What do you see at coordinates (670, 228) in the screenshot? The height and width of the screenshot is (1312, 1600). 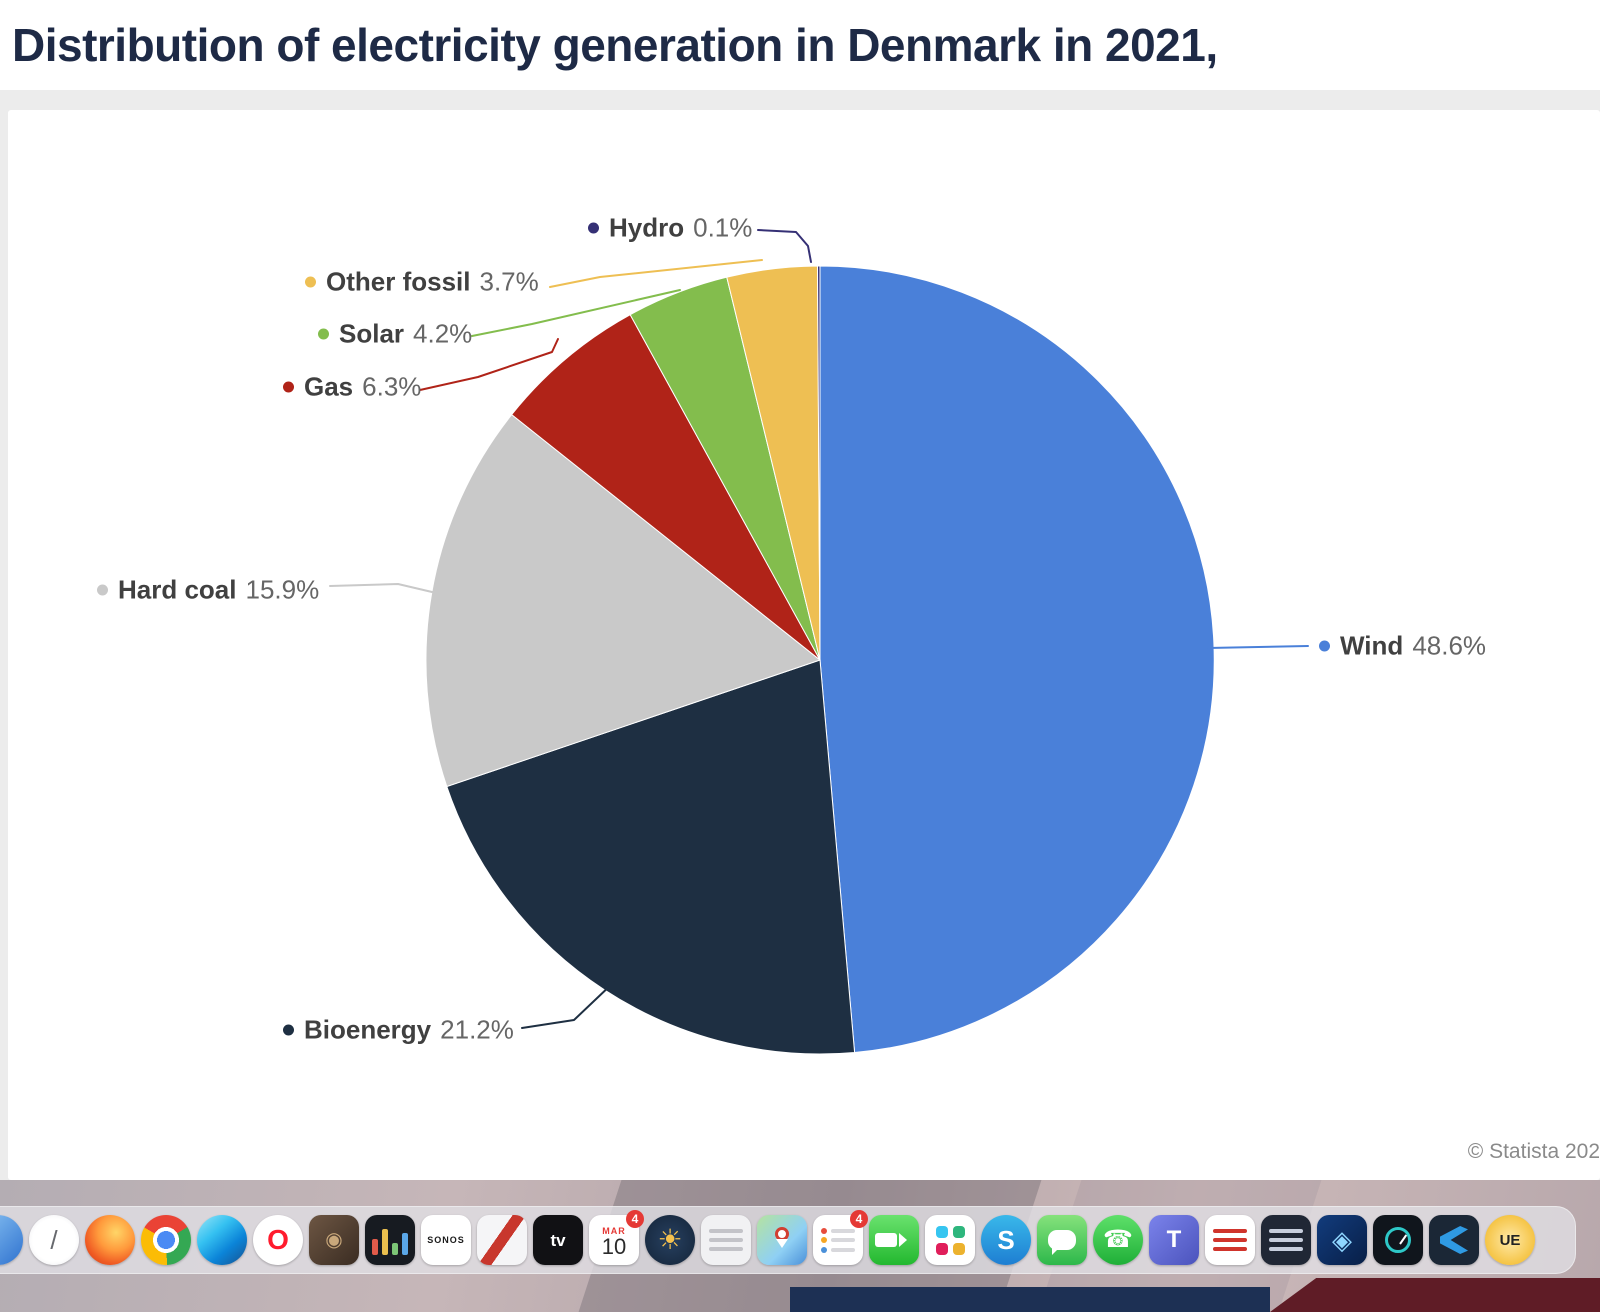 I see `pie-label-hydro: Hydro 0.1%` at bounding box center [670, 228].